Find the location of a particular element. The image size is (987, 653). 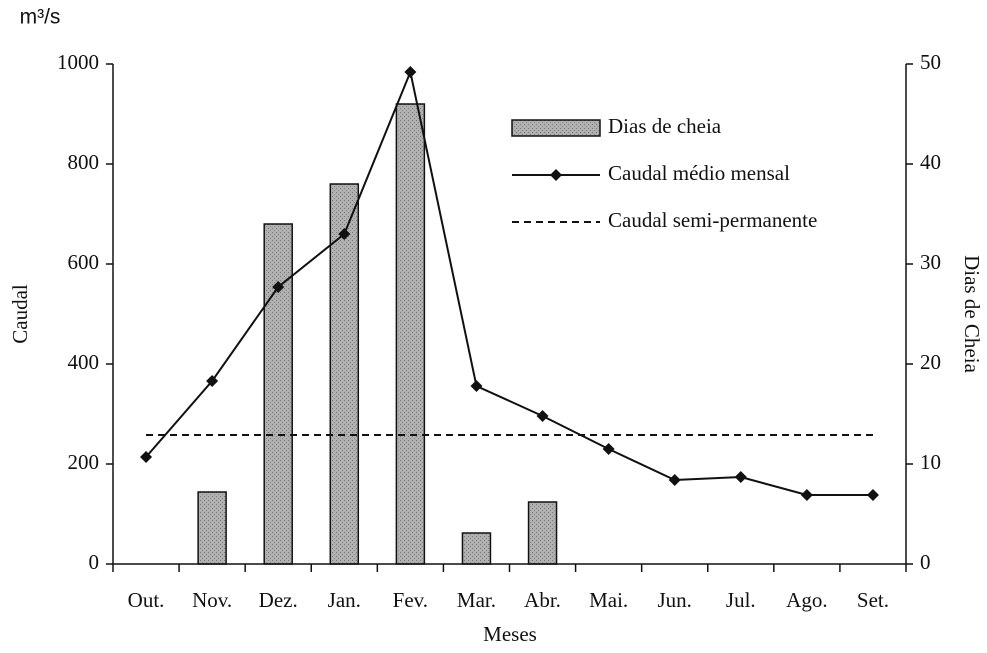

x-tick-label: Nov. is located at coordinates (212, 600).